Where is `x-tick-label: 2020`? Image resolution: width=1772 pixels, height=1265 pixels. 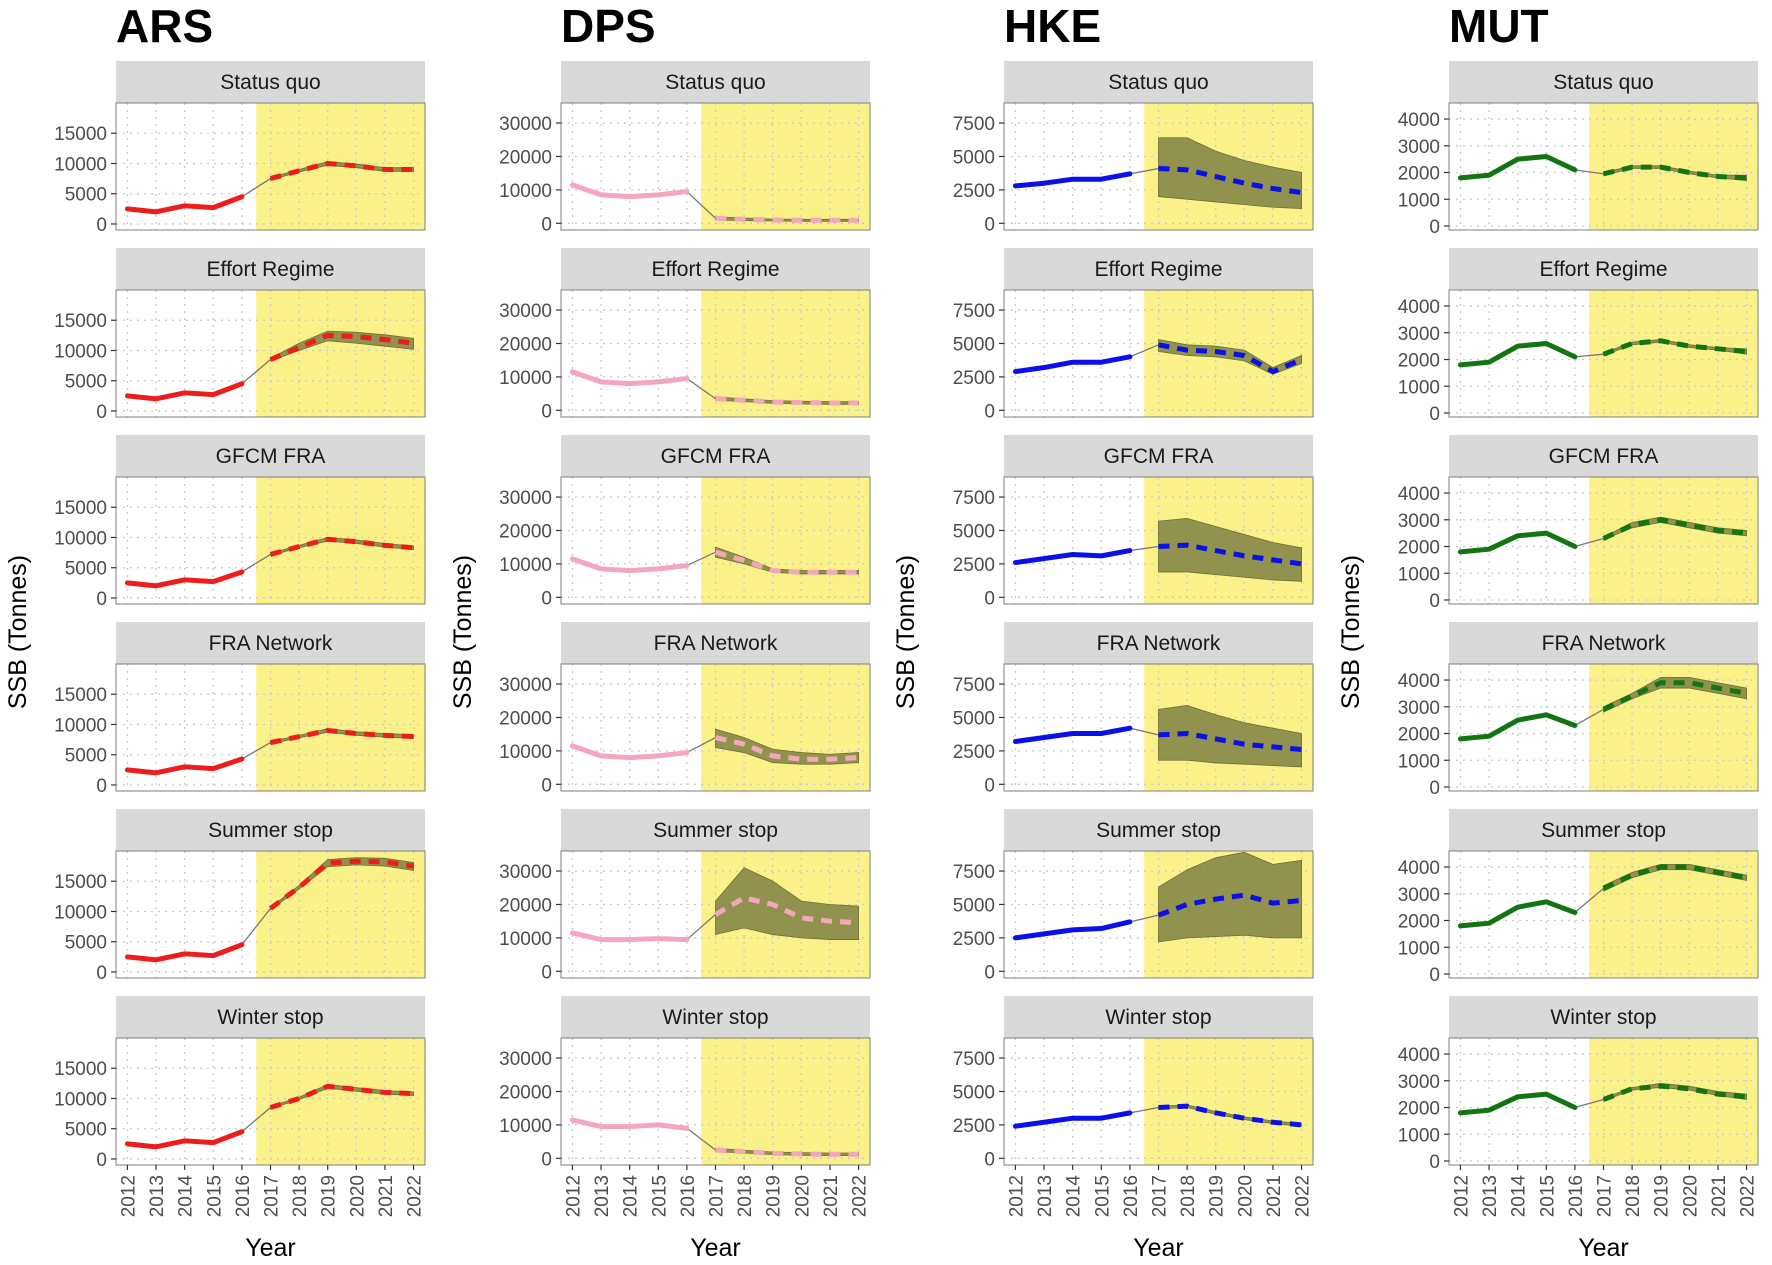 x-tick-label: 2020 is located at coordinates (357, 1196).